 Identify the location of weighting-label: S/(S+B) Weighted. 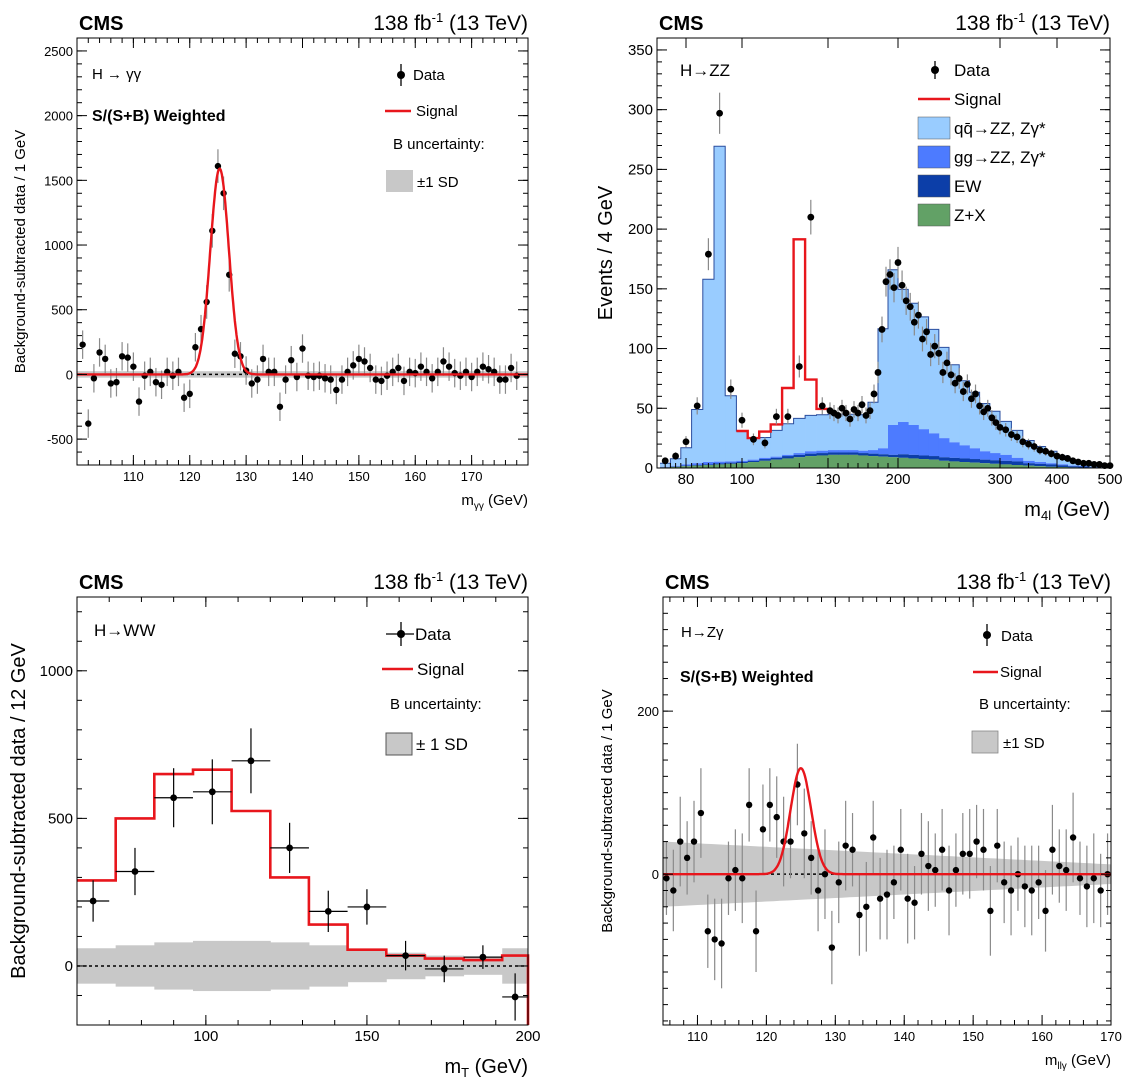
(747, 677).